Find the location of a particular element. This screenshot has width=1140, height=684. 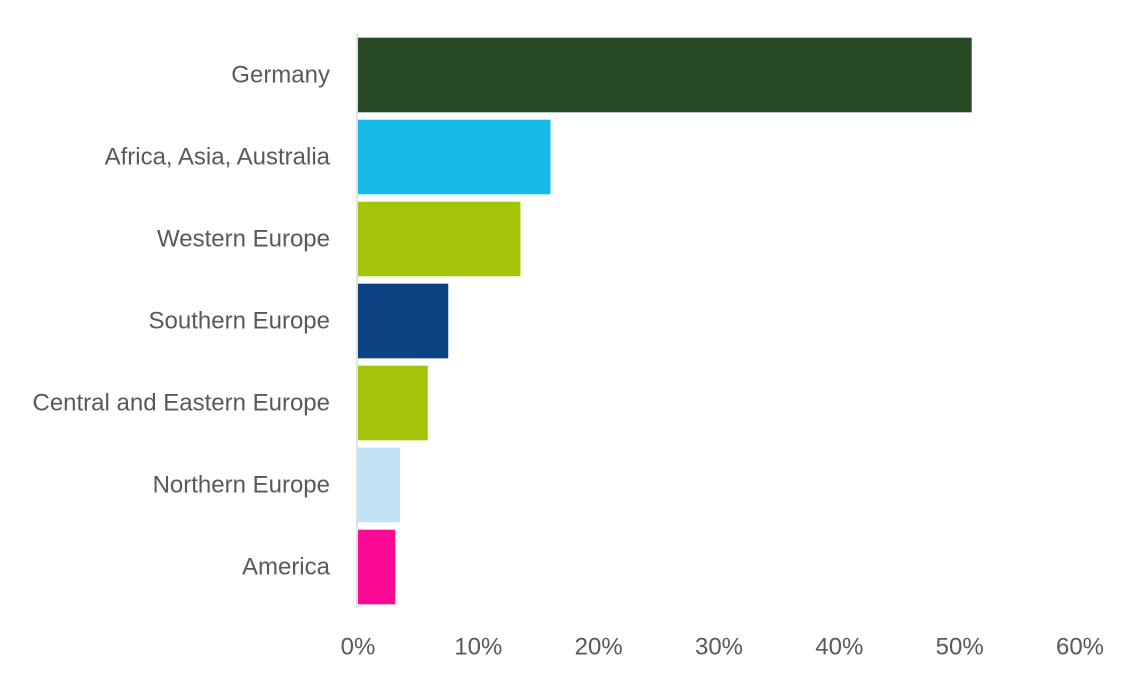

x-tick-label: 20% is located at coordinates (599, 647).